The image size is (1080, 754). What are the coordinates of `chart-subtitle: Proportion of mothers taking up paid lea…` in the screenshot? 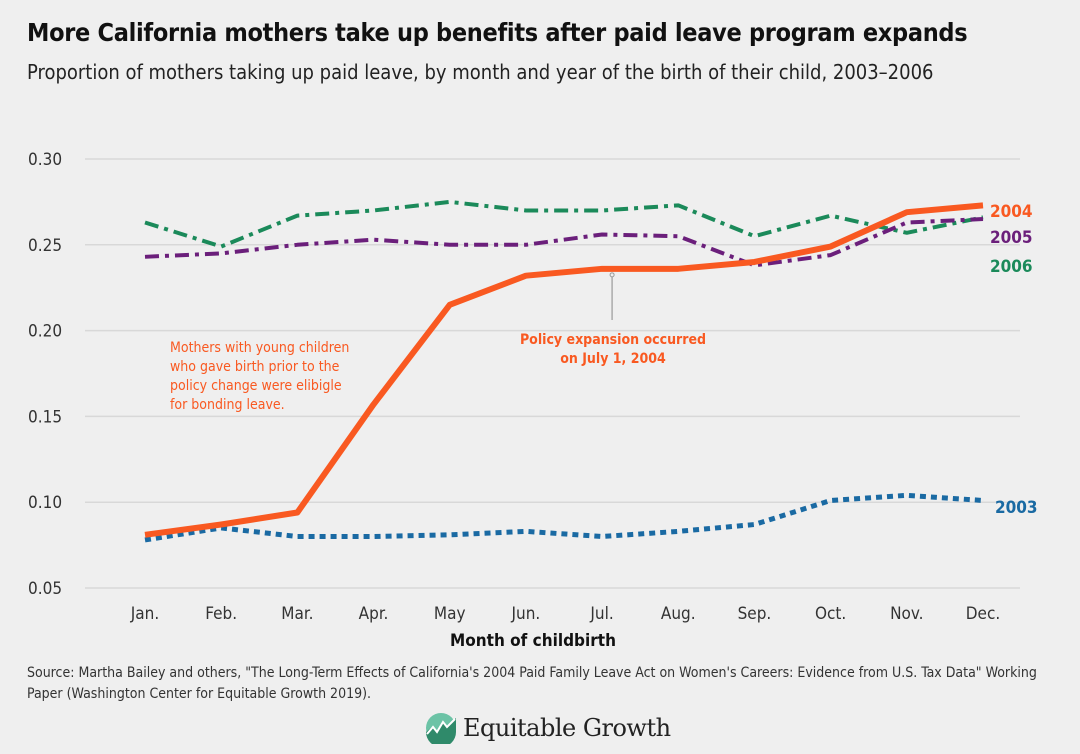 It's located at (480, 72).